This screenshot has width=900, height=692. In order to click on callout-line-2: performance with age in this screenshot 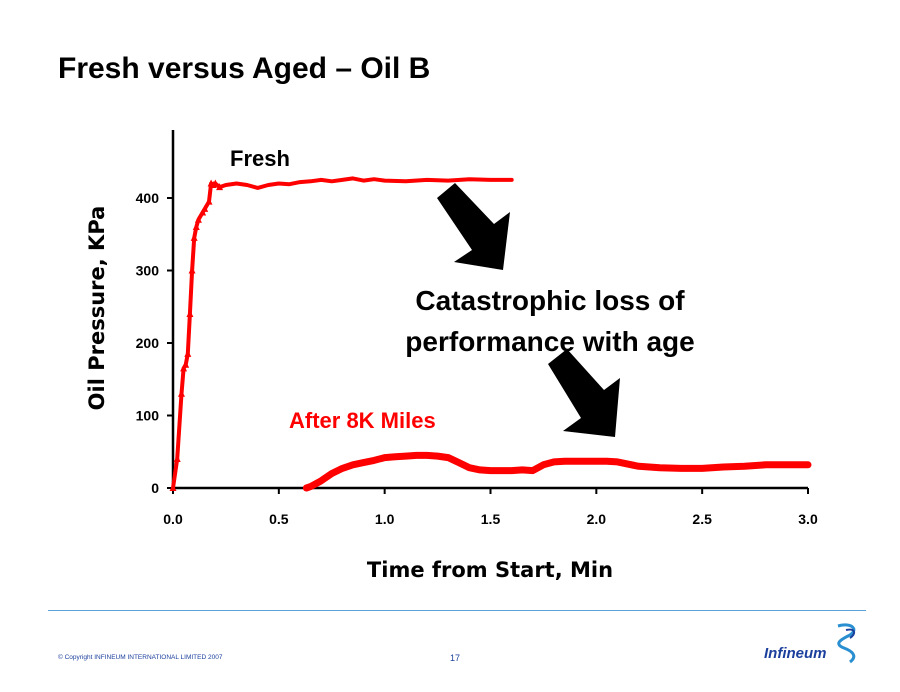, I will do `click(549, 341)`.